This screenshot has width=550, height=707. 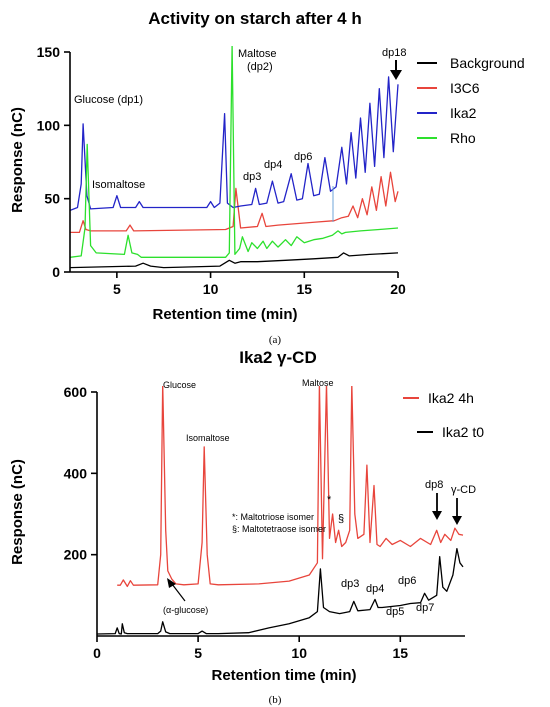 I want to click on dp8-arrow-icon, so click(x=437, y=506).